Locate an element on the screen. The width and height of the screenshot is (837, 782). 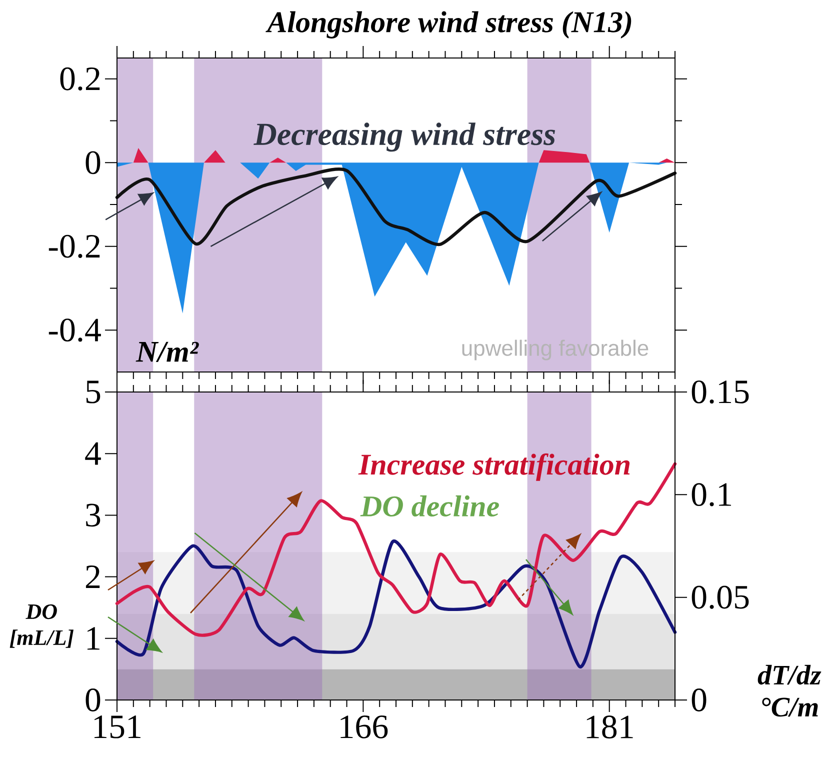
y-tick-label: 2 is located at coordinates (93, 577).